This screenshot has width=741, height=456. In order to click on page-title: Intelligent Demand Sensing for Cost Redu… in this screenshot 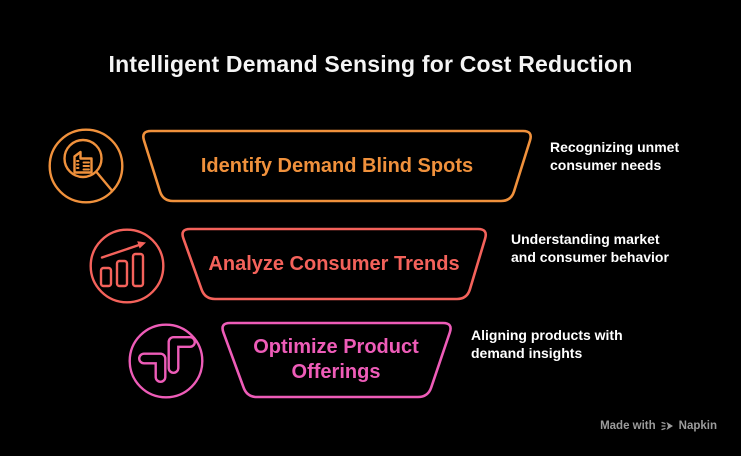, I will do `click(370, 64)`.